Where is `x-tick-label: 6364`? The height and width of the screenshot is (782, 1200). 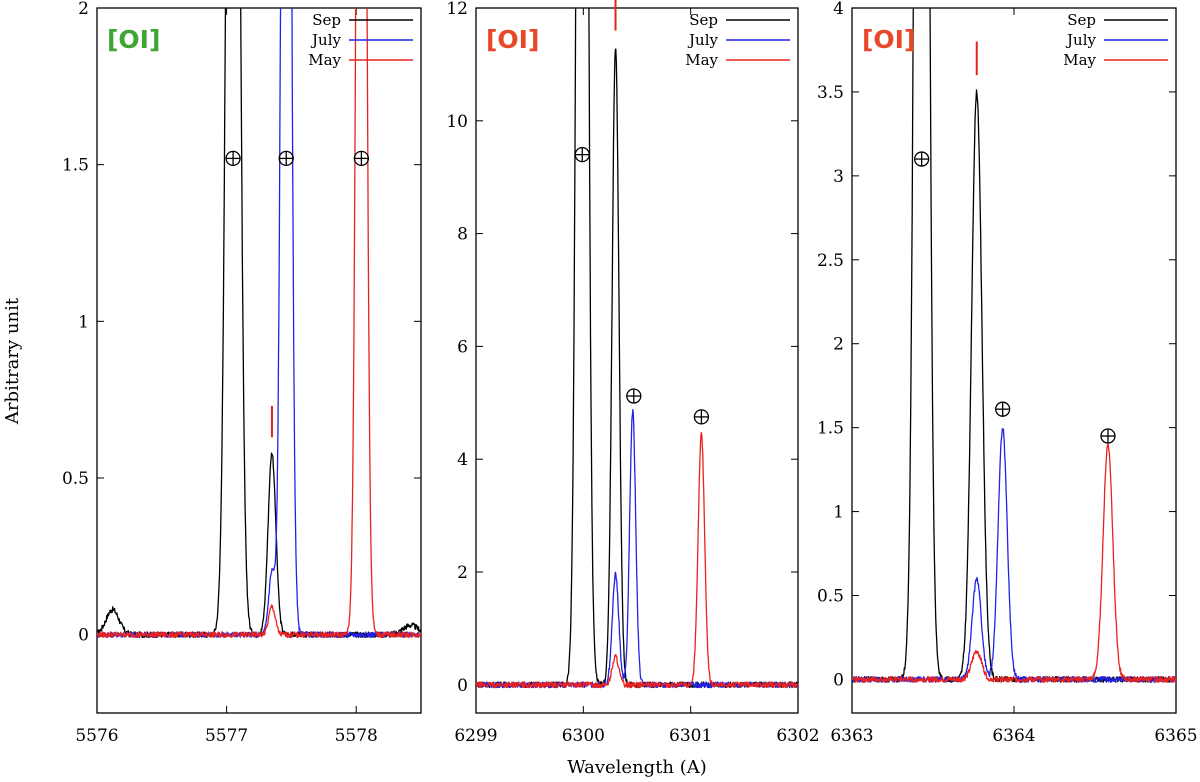
x-tick-label: 6364 is located at coordinates (1013, 736).